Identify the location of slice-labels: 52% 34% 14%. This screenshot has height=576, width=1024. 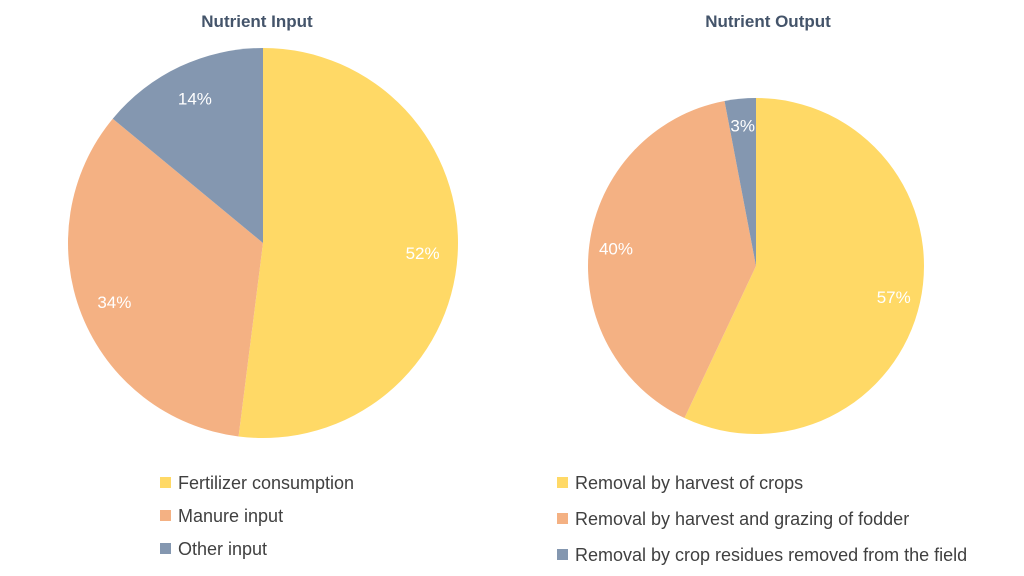
(268, 200).